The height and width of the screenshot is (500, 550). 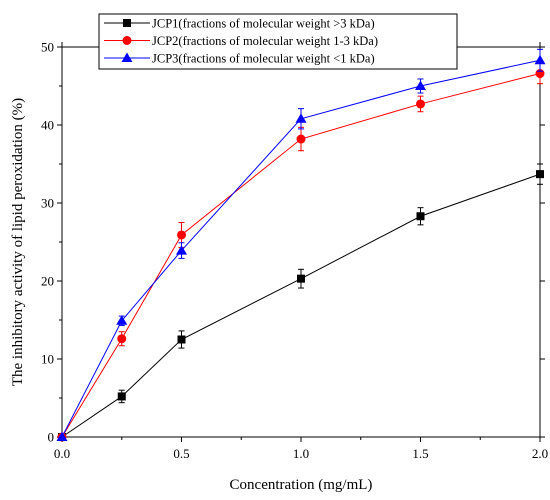 What do you see at coordinates (301, 453) in the screenshot?
I see `x-tick-label: 1.0` at bounding box center [301, 453].